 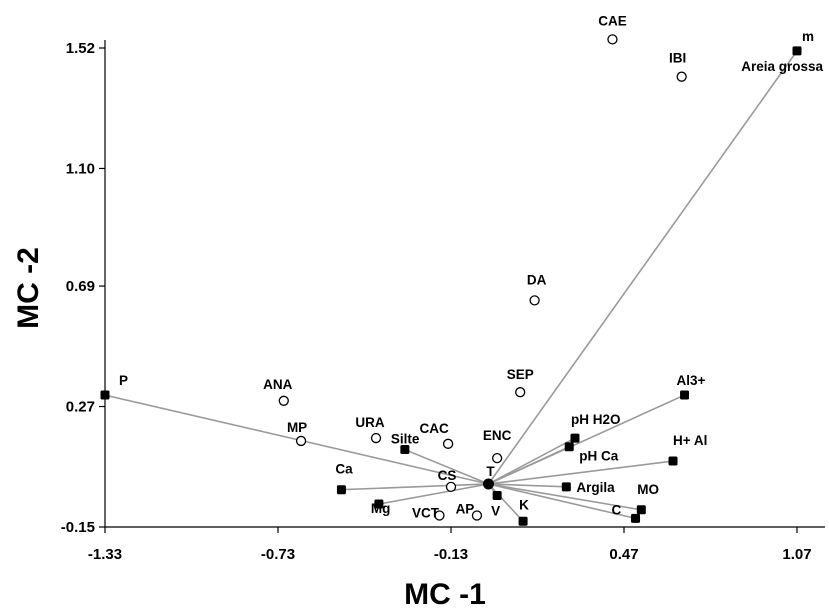 What do you see at coordinates (105, 395) in the screenshot?
I see `point-p` at bounding box center [105, 395].